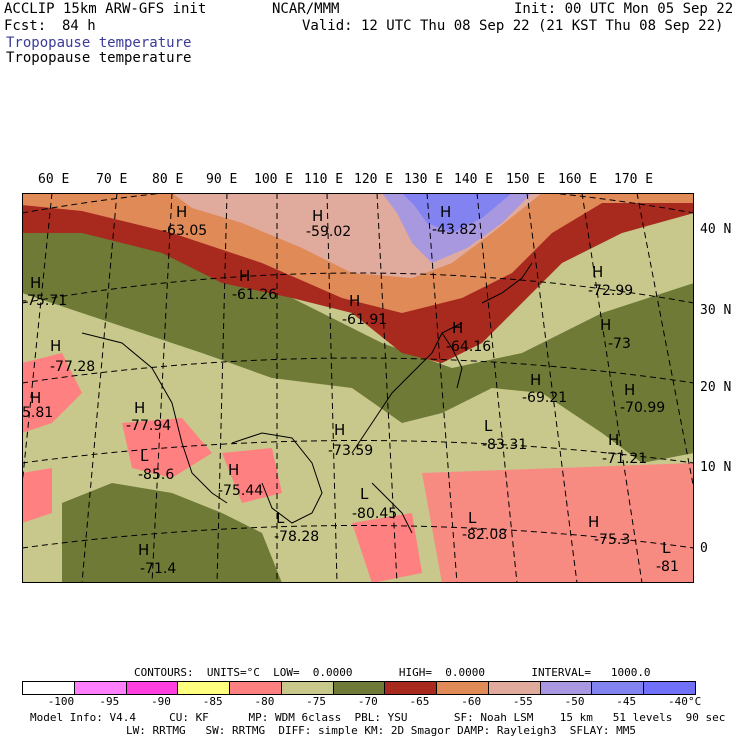 This screenshot has width=740, height=740. Describe the element at coordinates (578, 179) in the screenshot. I see `lon-label: 160 E` at that location.